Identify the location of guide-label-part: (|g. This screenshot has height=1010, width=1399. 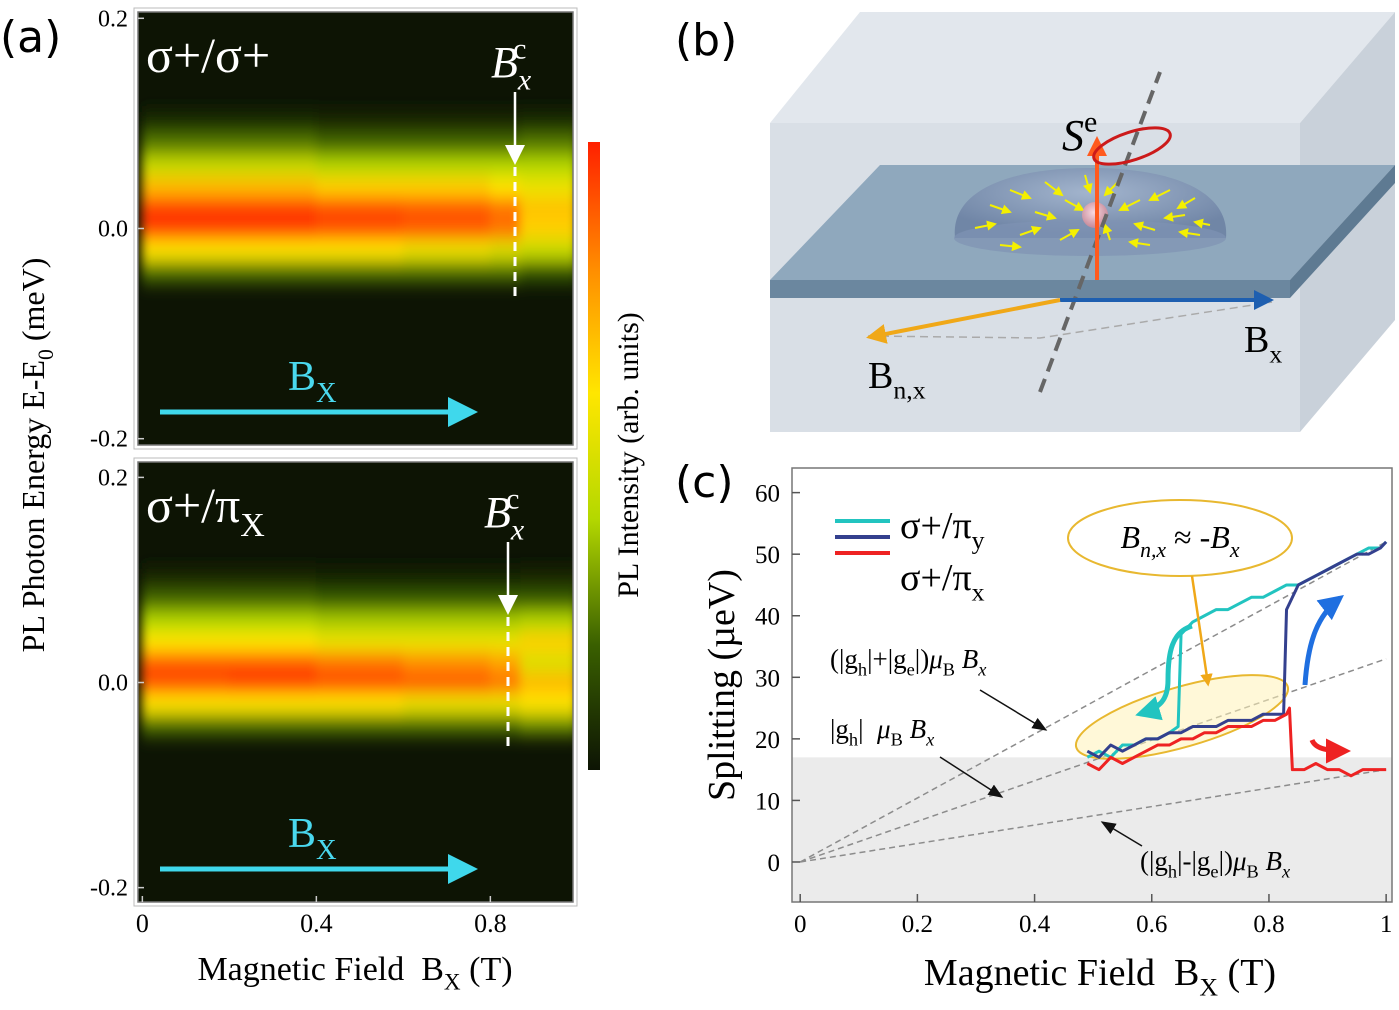
(844, 659).